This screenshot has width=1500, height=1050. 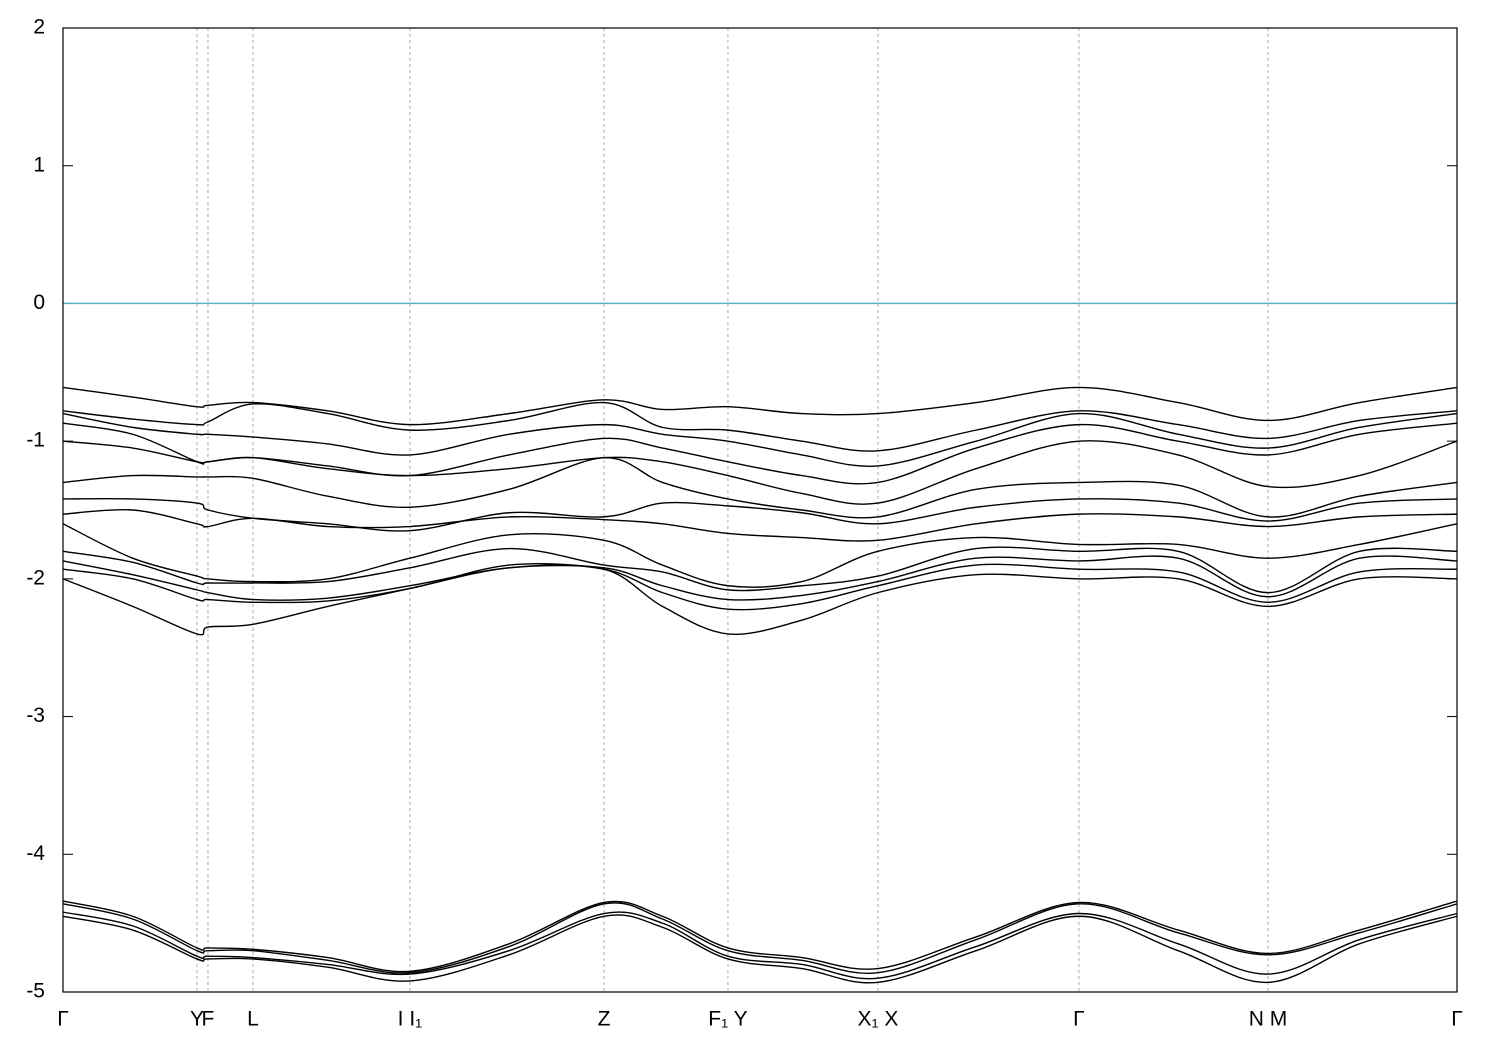 What do you see at coordinates (39, 27) in the screenshot?
I see `y-tick-label: 2` at bounding box center [39, 27].